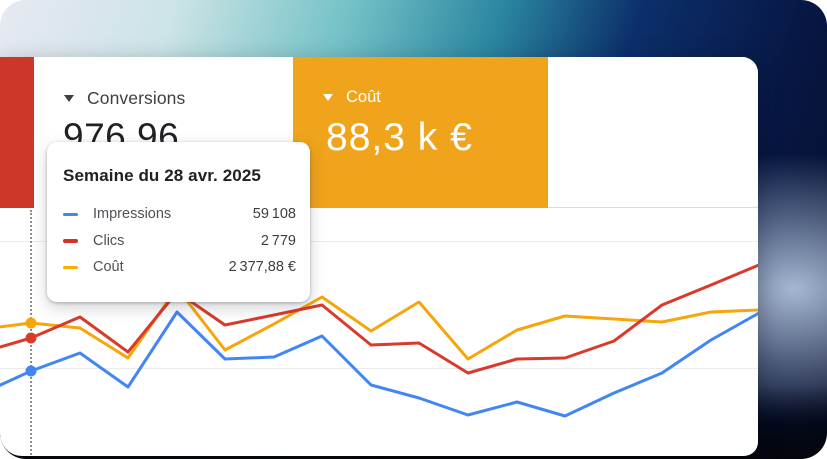 The width and height of the screenshot is (827, 459). I want to click on conversions-card-label: Conversions, so click(136, 98).